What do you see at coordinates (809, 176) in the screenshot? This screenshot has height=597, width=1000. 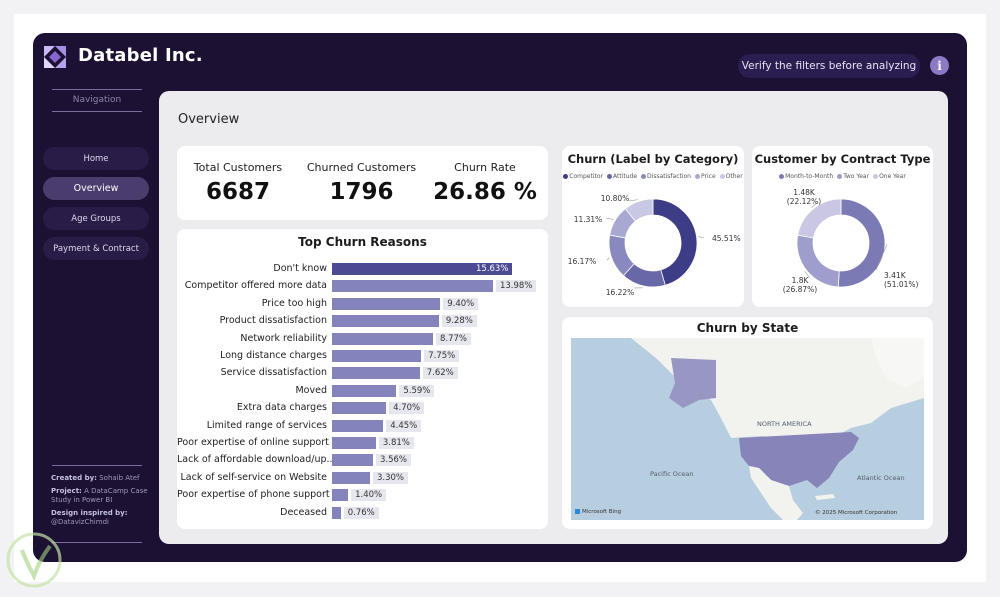 I see `legend-label: Month-to-Month` at bounding box center [809, 176].